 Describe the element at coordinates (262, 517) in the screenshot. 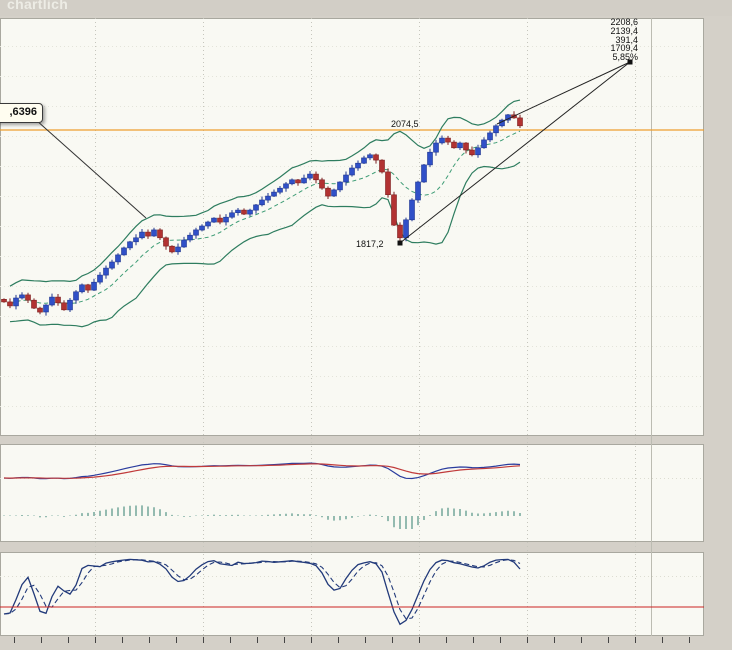

I see `macd-histogram` at that location.